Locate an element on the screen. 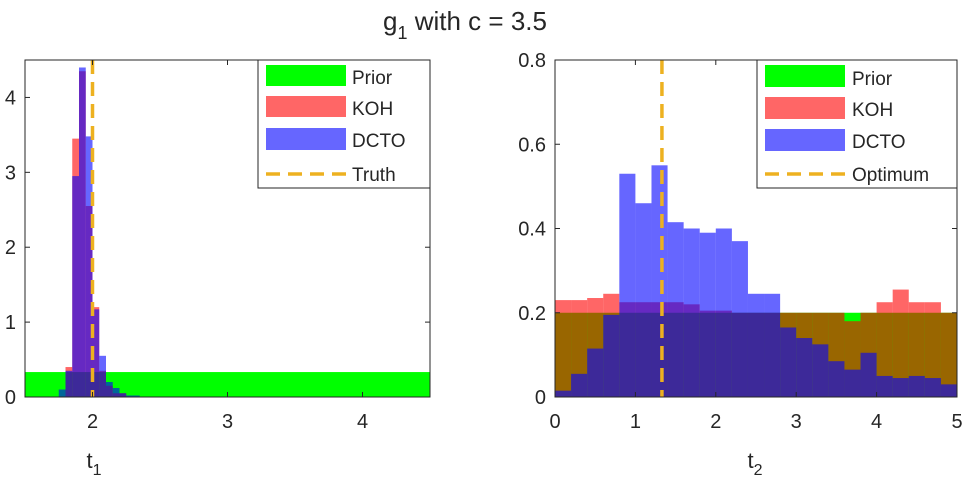 The height and width of the screenshot is (486, 963). x-axis-label: t1 is located at coordinates (93, 463).